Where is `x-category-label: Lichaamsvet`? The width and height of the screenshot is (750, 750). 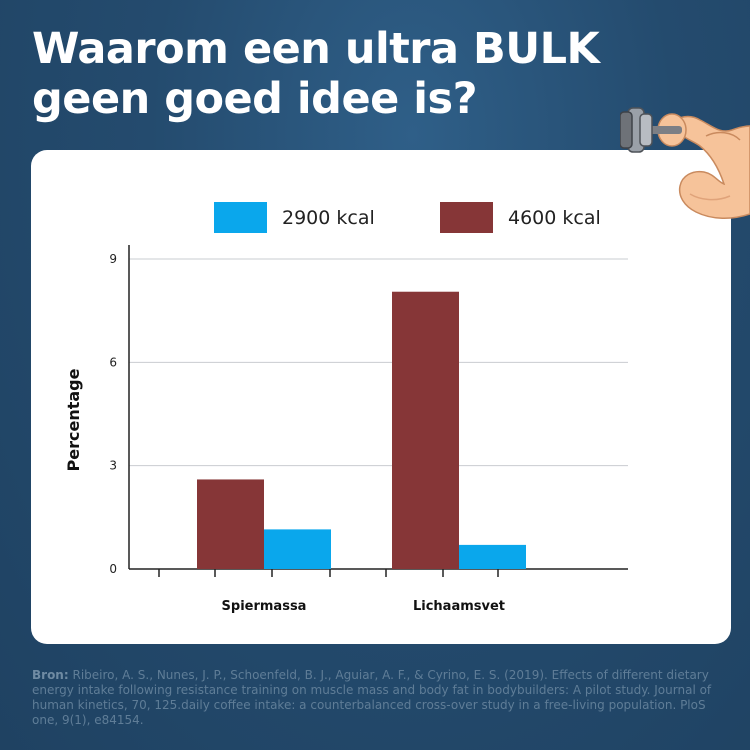
x-category-label: Lichaamsvet is located at coordinates (459, 606).